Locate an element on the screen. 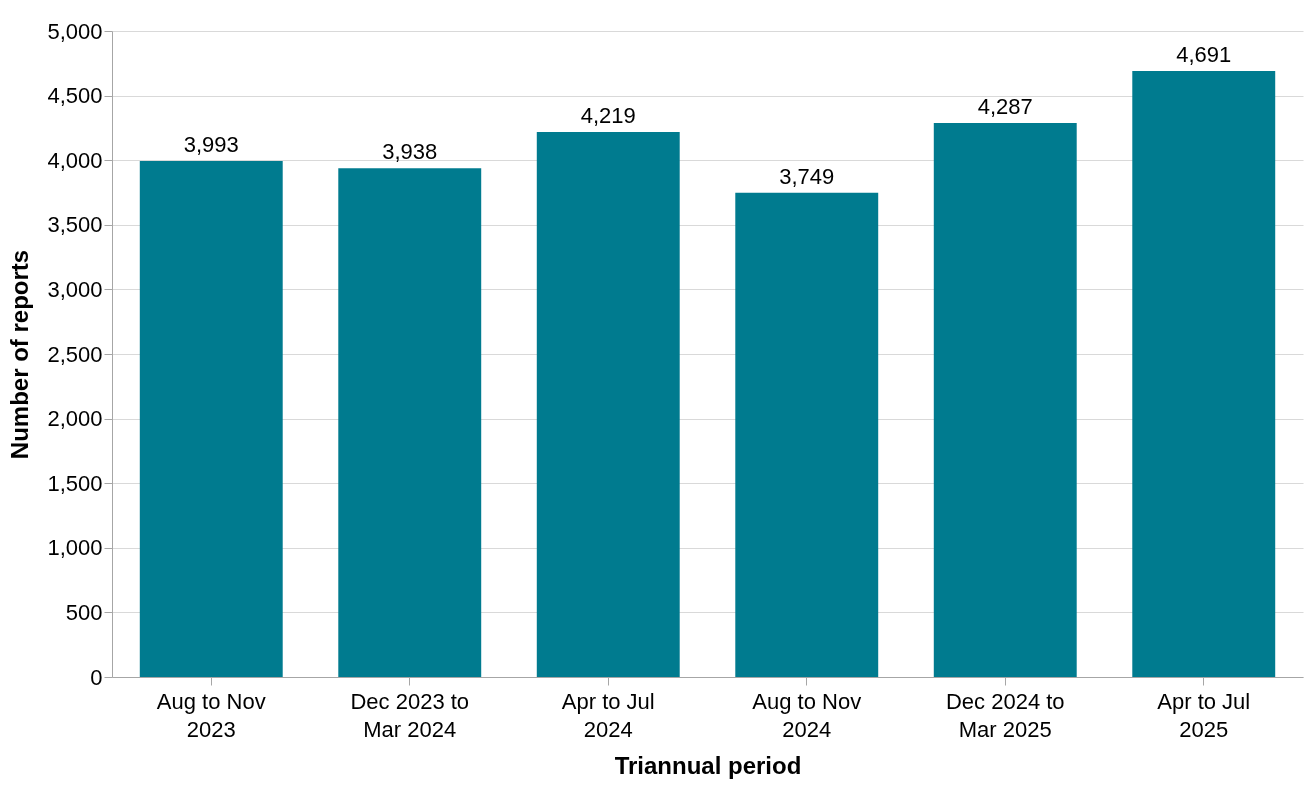  x-tick-label: Dec 2023 to Mar 2024 is located at coordinates (410, 715).